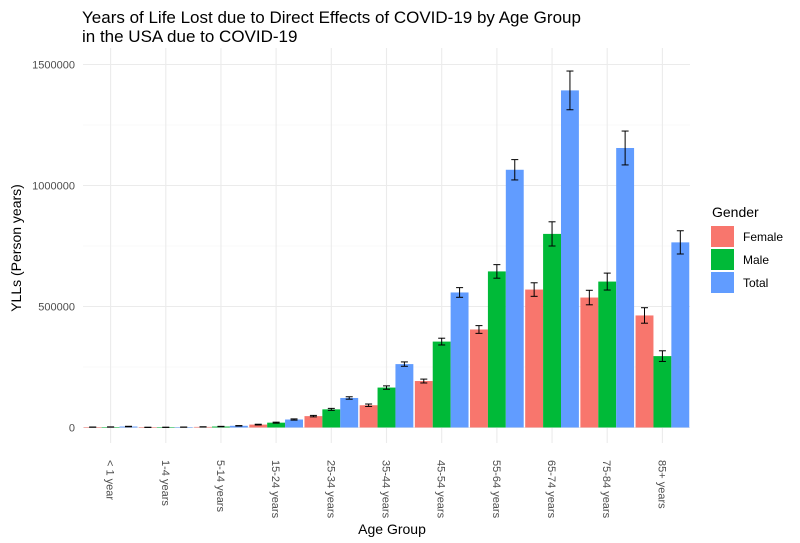 Image resolution: width=800 pixels, height=543 pixels. I want to click on legend-key-total, so click(722, 282).